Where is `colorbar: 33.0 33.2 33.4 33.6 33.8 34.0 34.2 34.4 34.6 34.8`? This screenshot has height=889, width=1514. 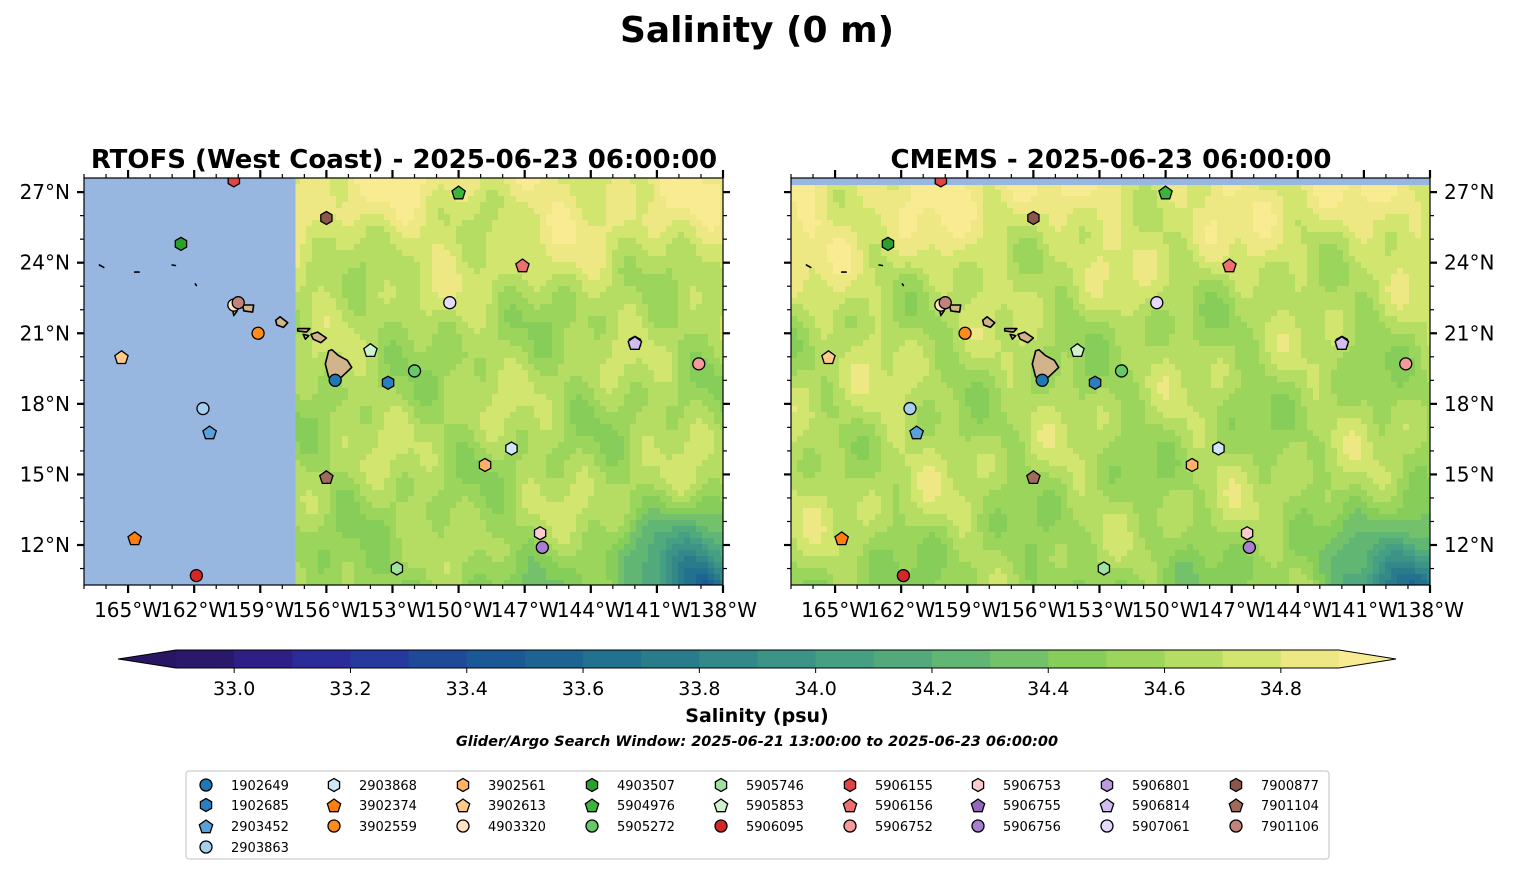 colorbar: 33.0 33.2 33.4 33.6 33.8 34.0 34.2 34.4 34.6 34.8 is located at coordinates (757, 674).